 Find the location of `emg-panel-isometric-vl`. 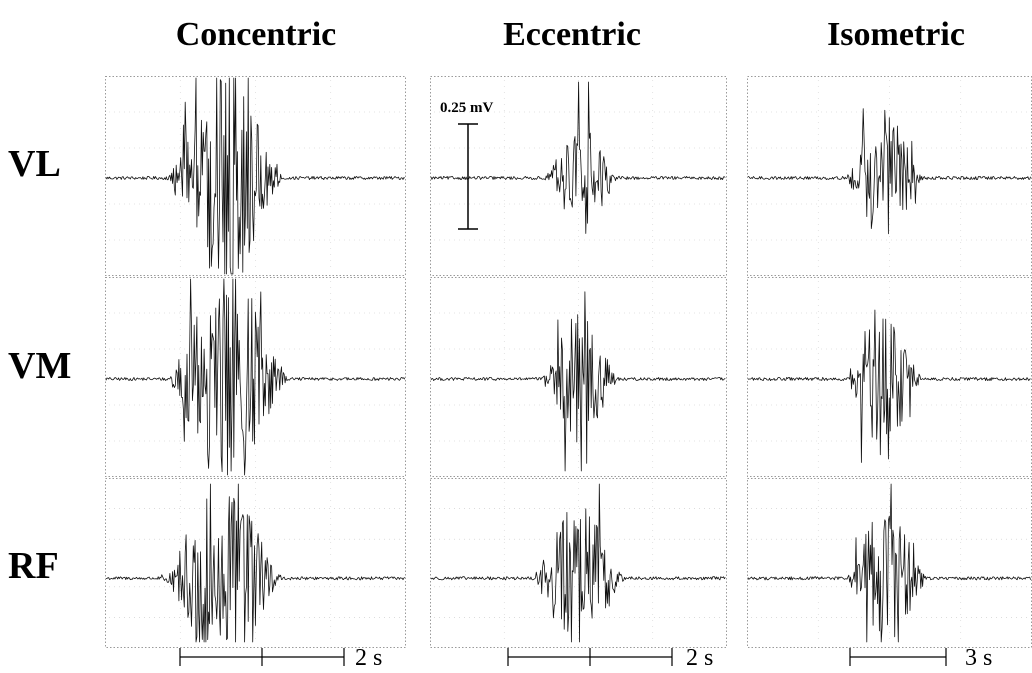

emg-panel-isometric-vl is located at coordinates (889, 176).